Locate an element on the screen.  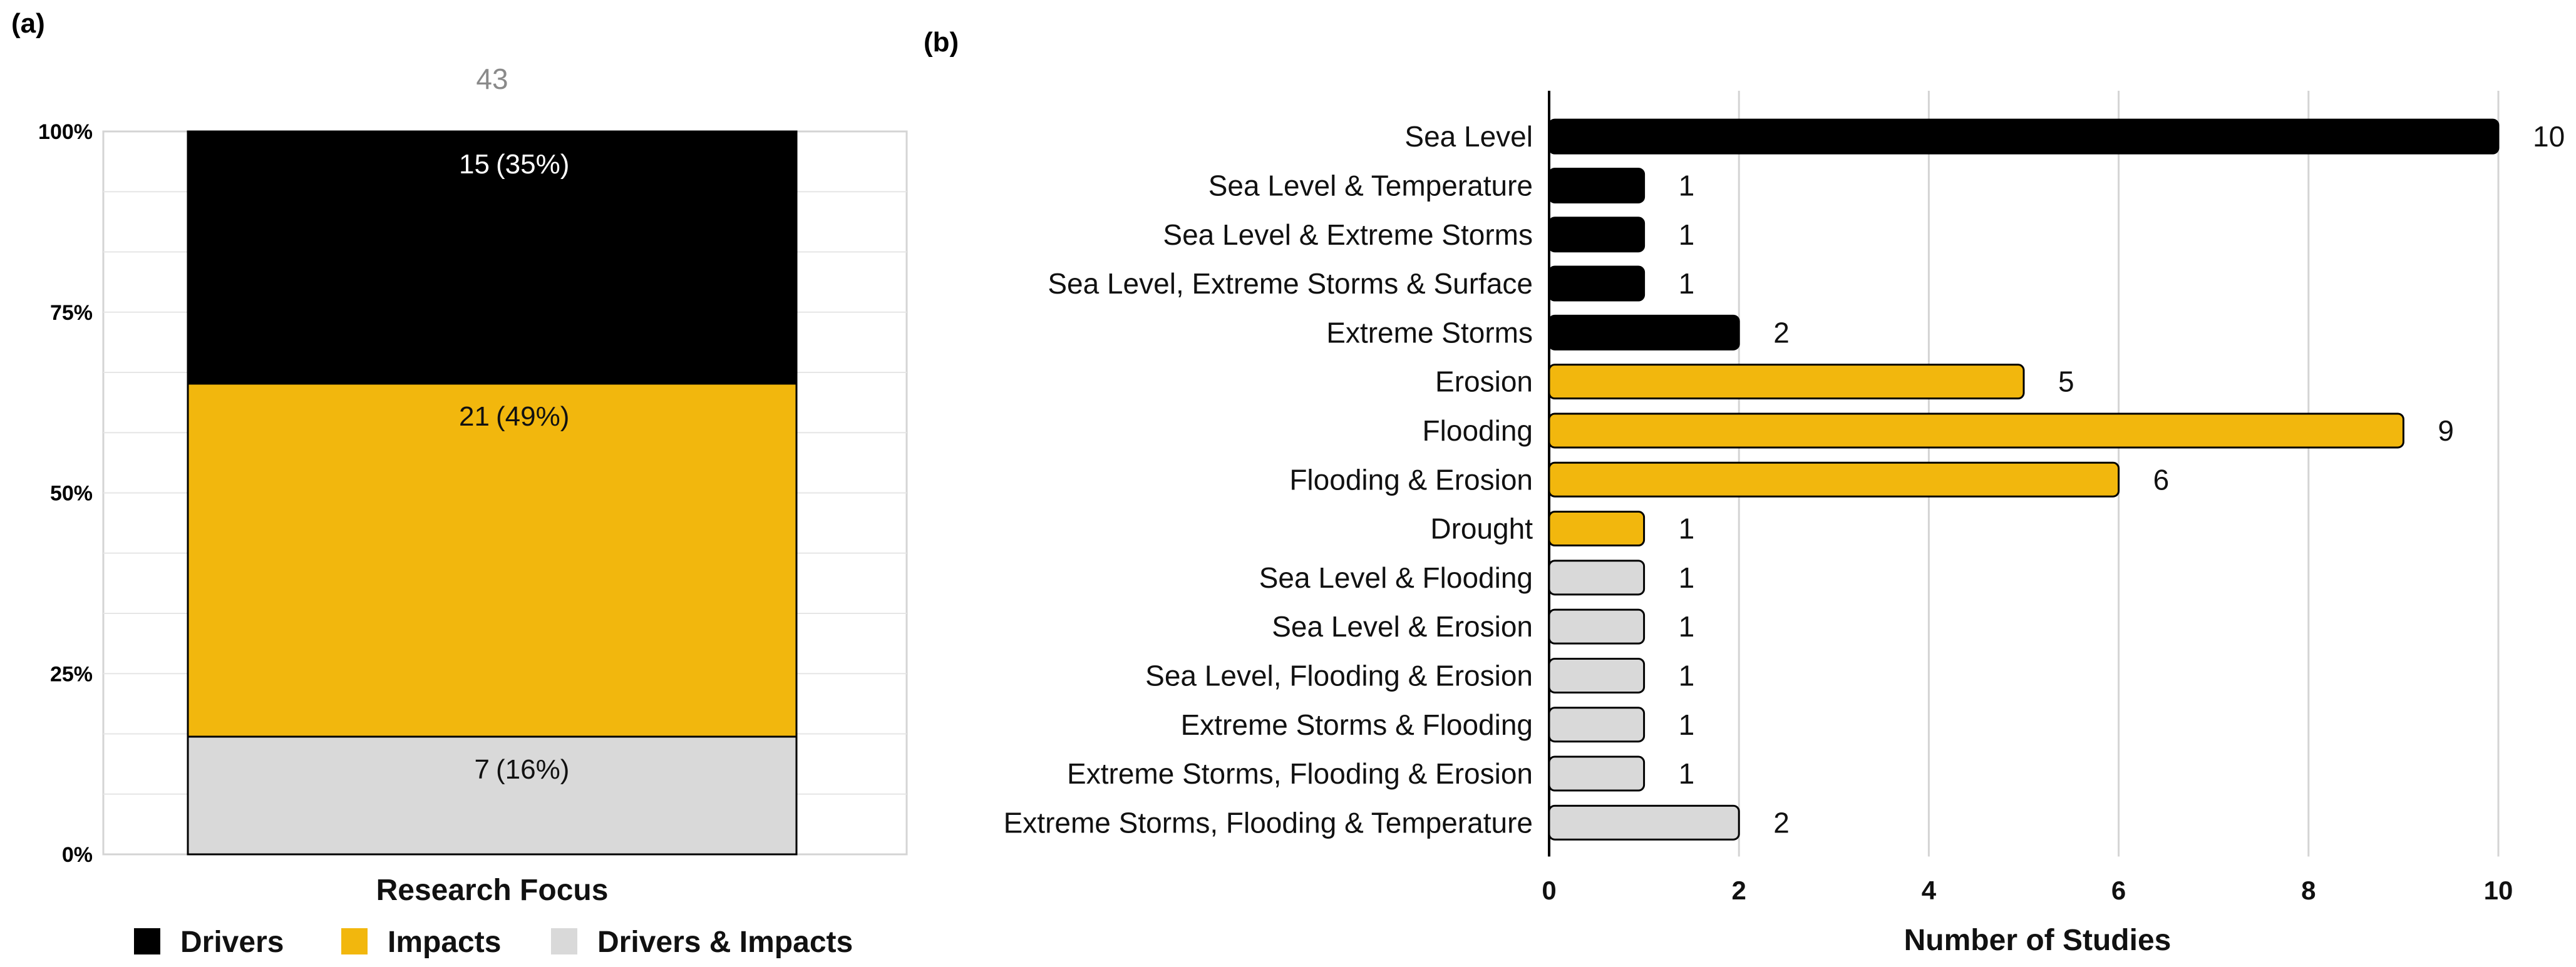
panel-b-x-axis-label: Number of Studies is located at coordinates (2038, 940).